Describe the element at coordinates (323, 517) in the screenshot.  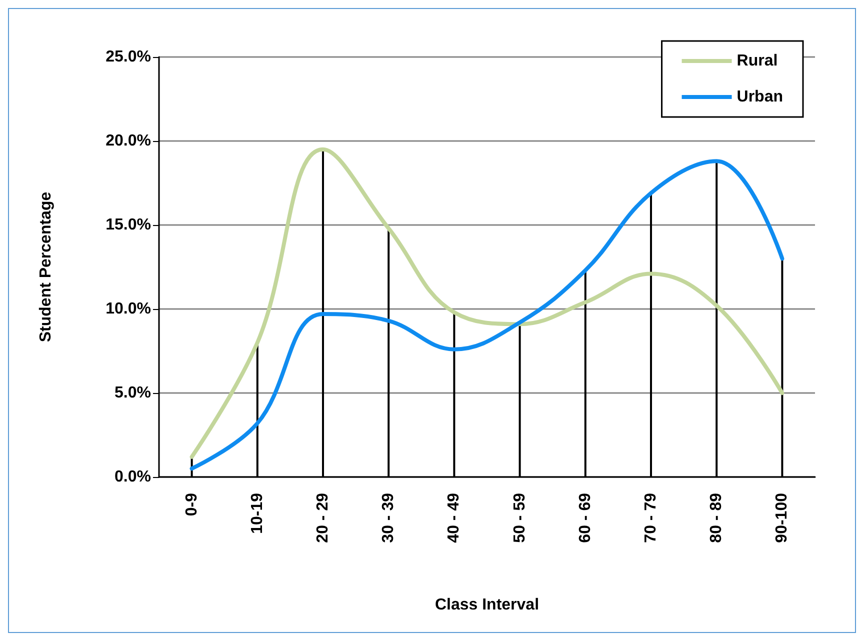
I see `x-tick-label: 20 - 29` at that location.